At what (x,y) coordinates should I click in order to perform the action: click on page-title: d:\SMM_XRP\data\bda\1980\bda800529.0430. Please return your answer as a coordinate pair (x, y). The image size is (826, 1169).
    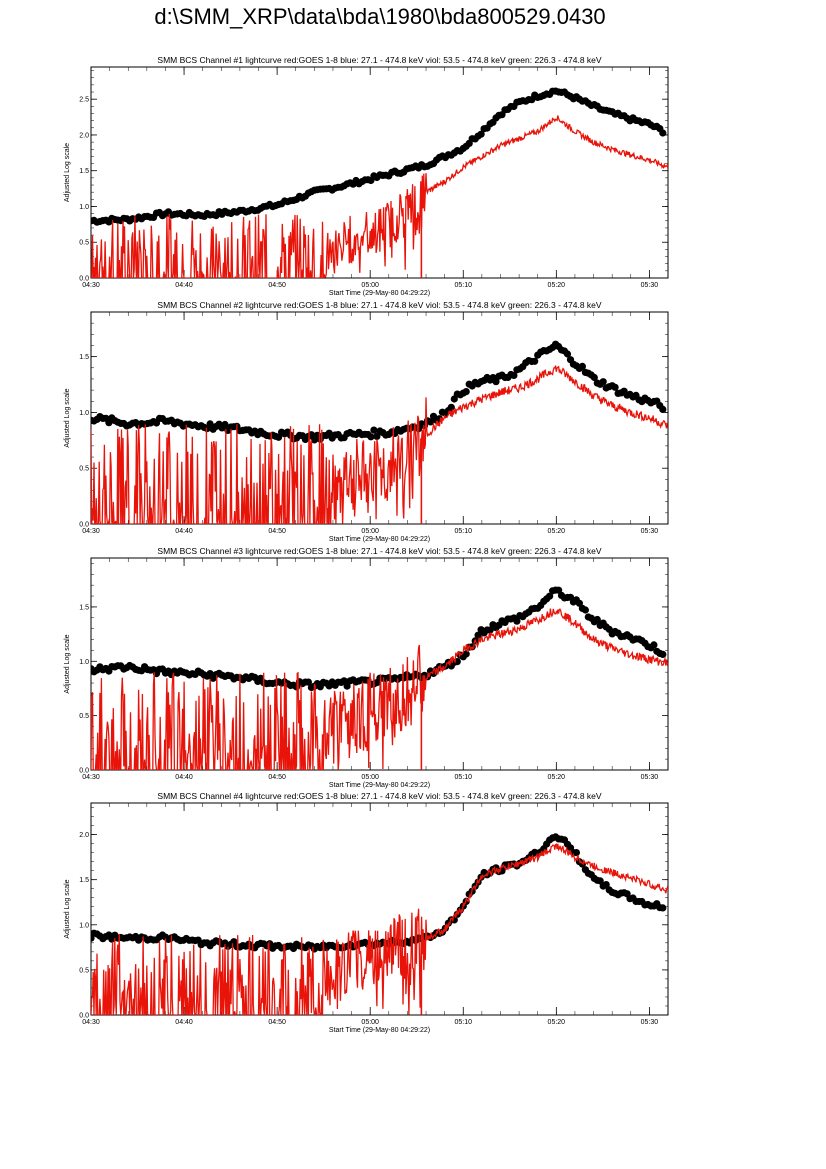
    Looking at the image, I should click on (380, 16).